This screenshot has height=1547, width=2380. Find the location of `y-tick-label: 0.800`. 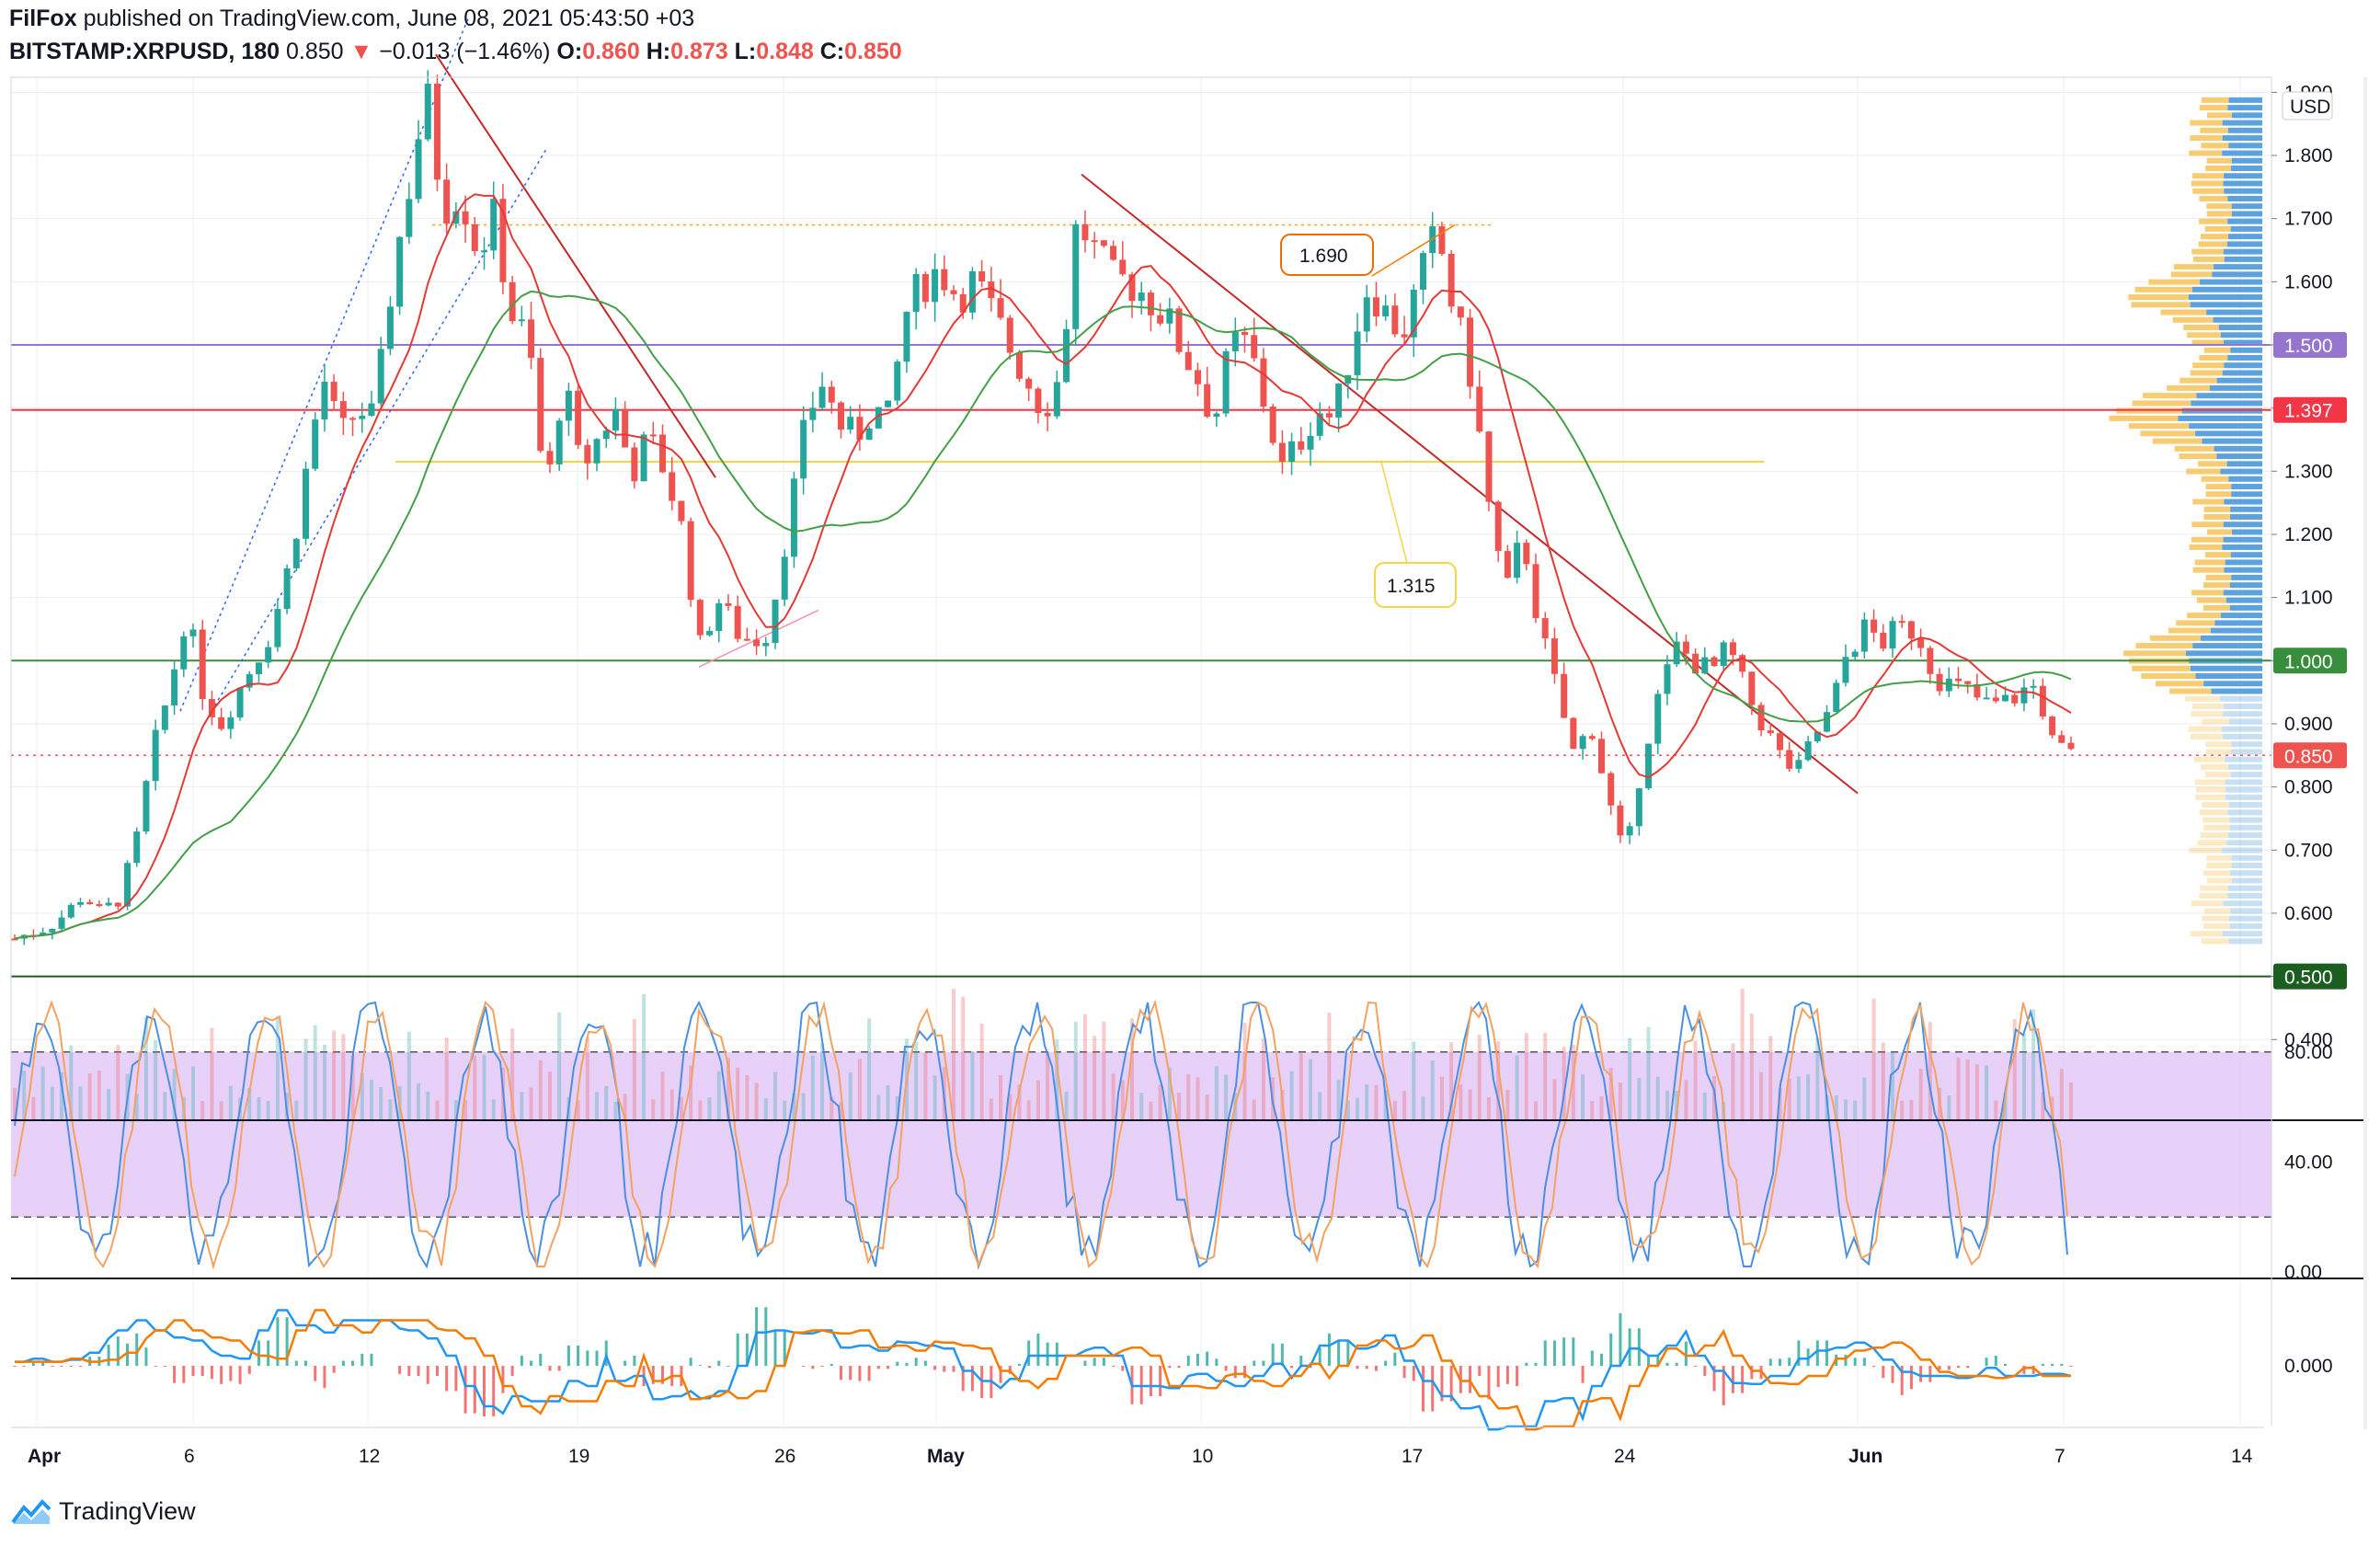

y-tick-label: 0.800 is located at coordinates (2308, 787).